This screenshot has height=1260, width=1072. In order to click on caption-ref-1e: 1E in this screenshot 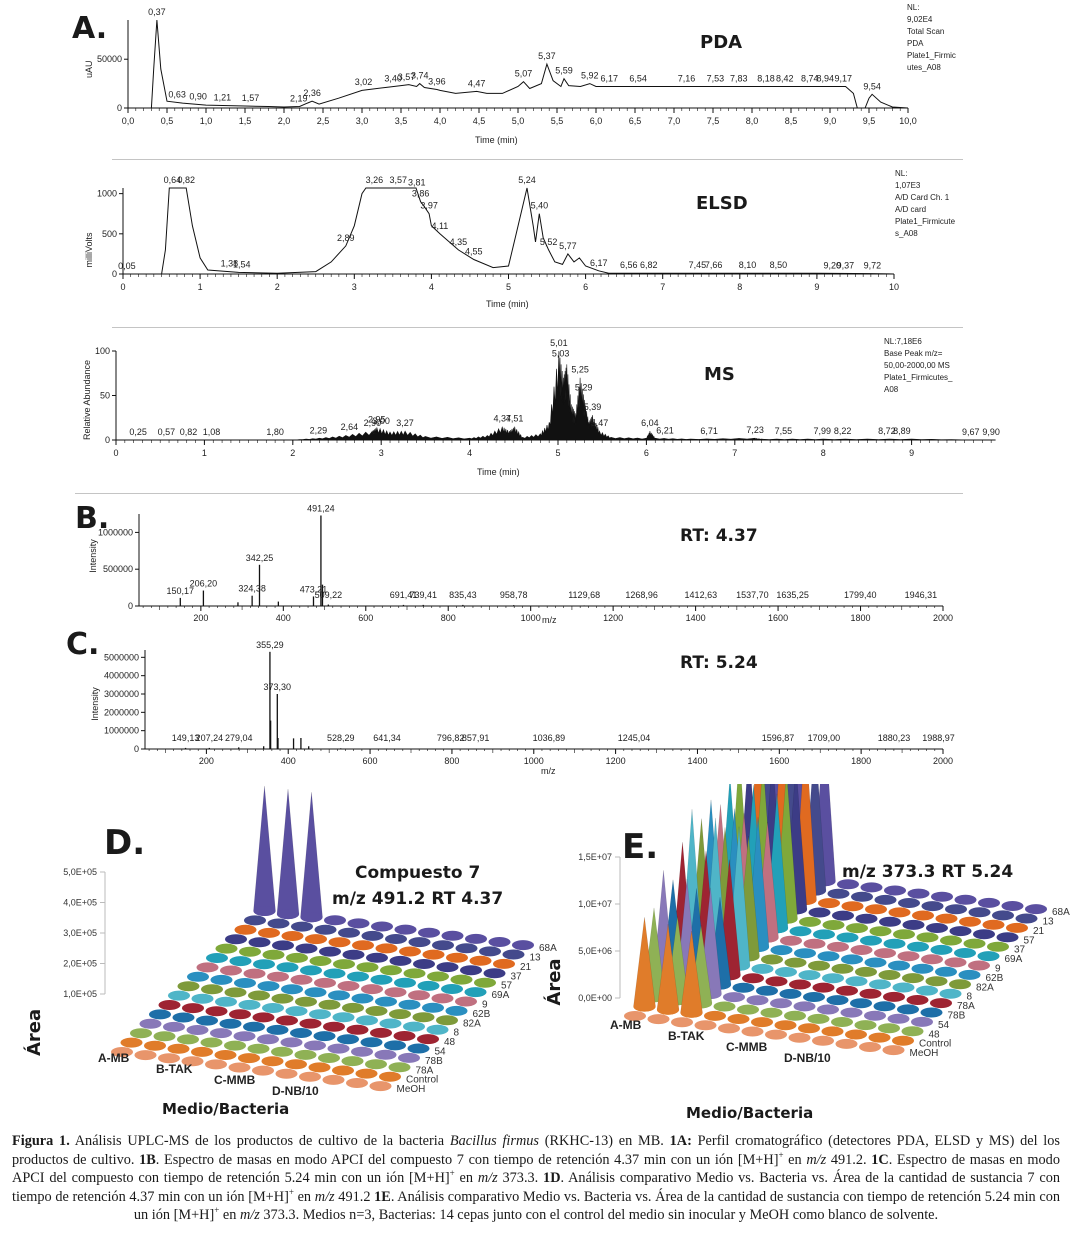, I will do `click(382, 1196)`.